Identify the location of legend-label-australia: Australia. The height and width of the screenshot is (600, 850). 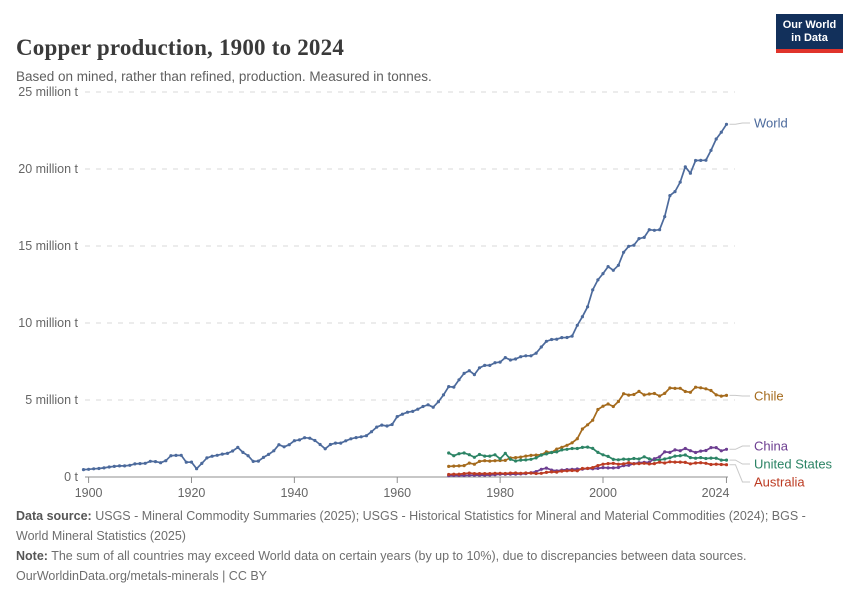
(779, 482).